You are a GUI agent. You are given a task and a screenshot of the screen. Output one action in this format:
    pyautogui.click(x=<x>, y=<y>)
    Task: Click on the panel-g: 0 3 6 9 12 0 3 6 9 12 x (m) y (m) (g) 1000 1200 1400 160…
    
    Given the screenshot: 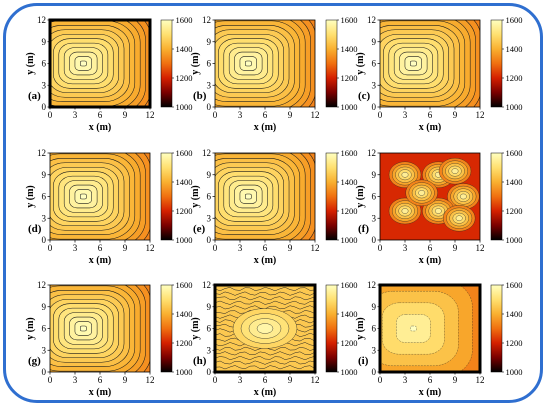 What is the action you would take?
    pyautogui.click(x=109, y=339)
    